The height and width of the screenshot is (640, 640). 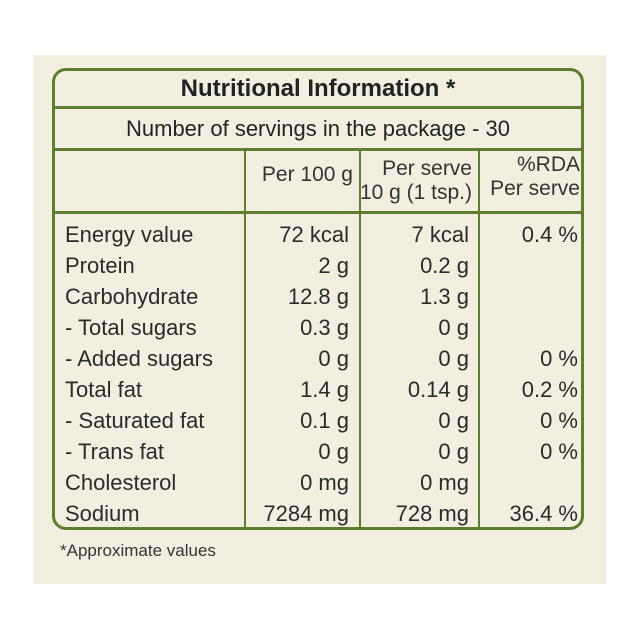 What do you see at coordinates (306, 513) in the screenshot?
I see `value-per-100g: 7284 mg` at bounding box center [306, 513].